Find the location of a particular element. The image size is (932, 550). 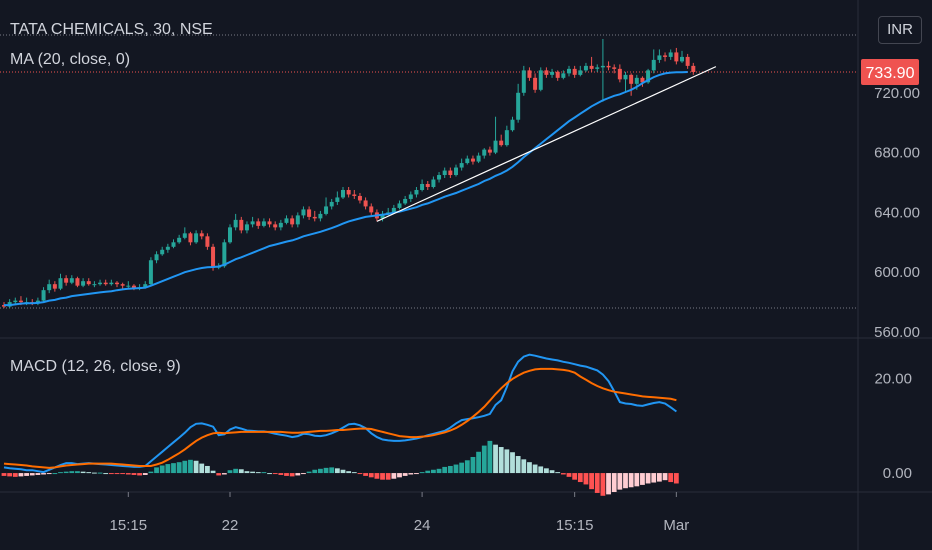

macd-legend: MACD (12, 26, close, 9) is located at coordinates (95, 366).